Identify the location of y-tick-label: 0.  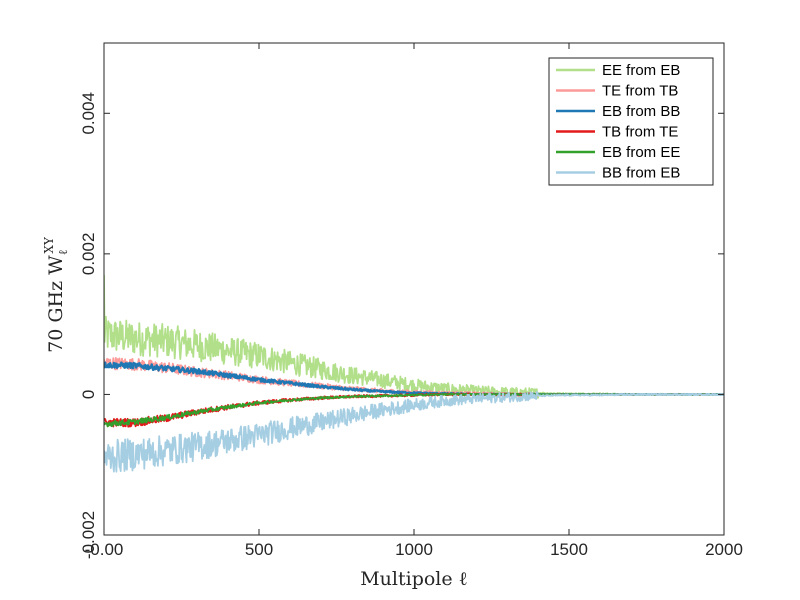
(88, 394).